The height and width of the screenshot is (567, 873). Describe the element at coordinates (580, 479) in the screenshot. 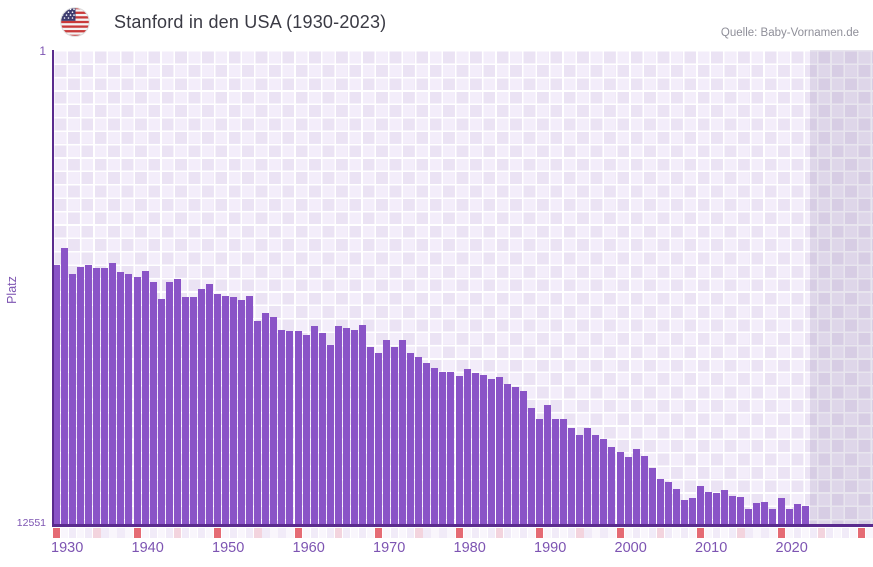

I see `bar-1995` at that location.